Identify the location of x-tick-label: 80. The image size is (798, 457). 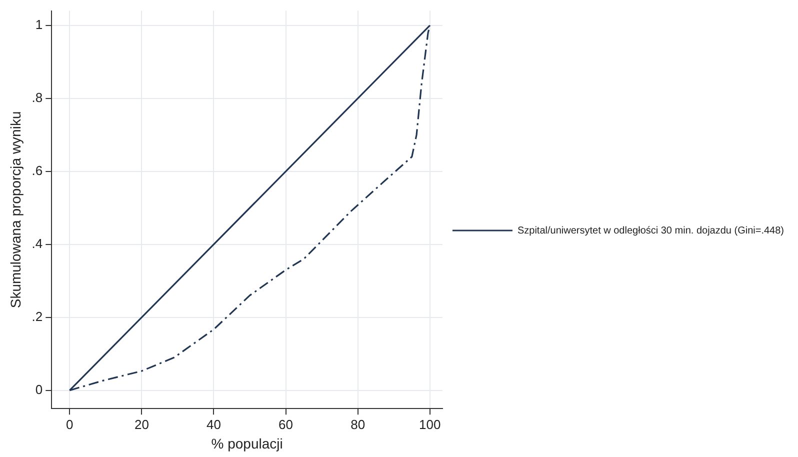
(358, 424).